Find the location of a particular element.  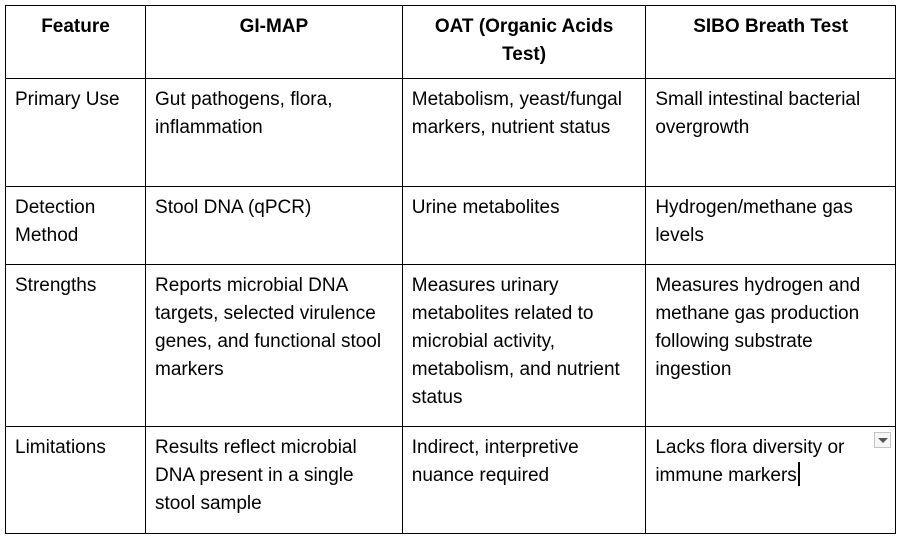

cell-sibo-editing: Lacks flora diversity or immune markers is located at coordinates (770, 480).